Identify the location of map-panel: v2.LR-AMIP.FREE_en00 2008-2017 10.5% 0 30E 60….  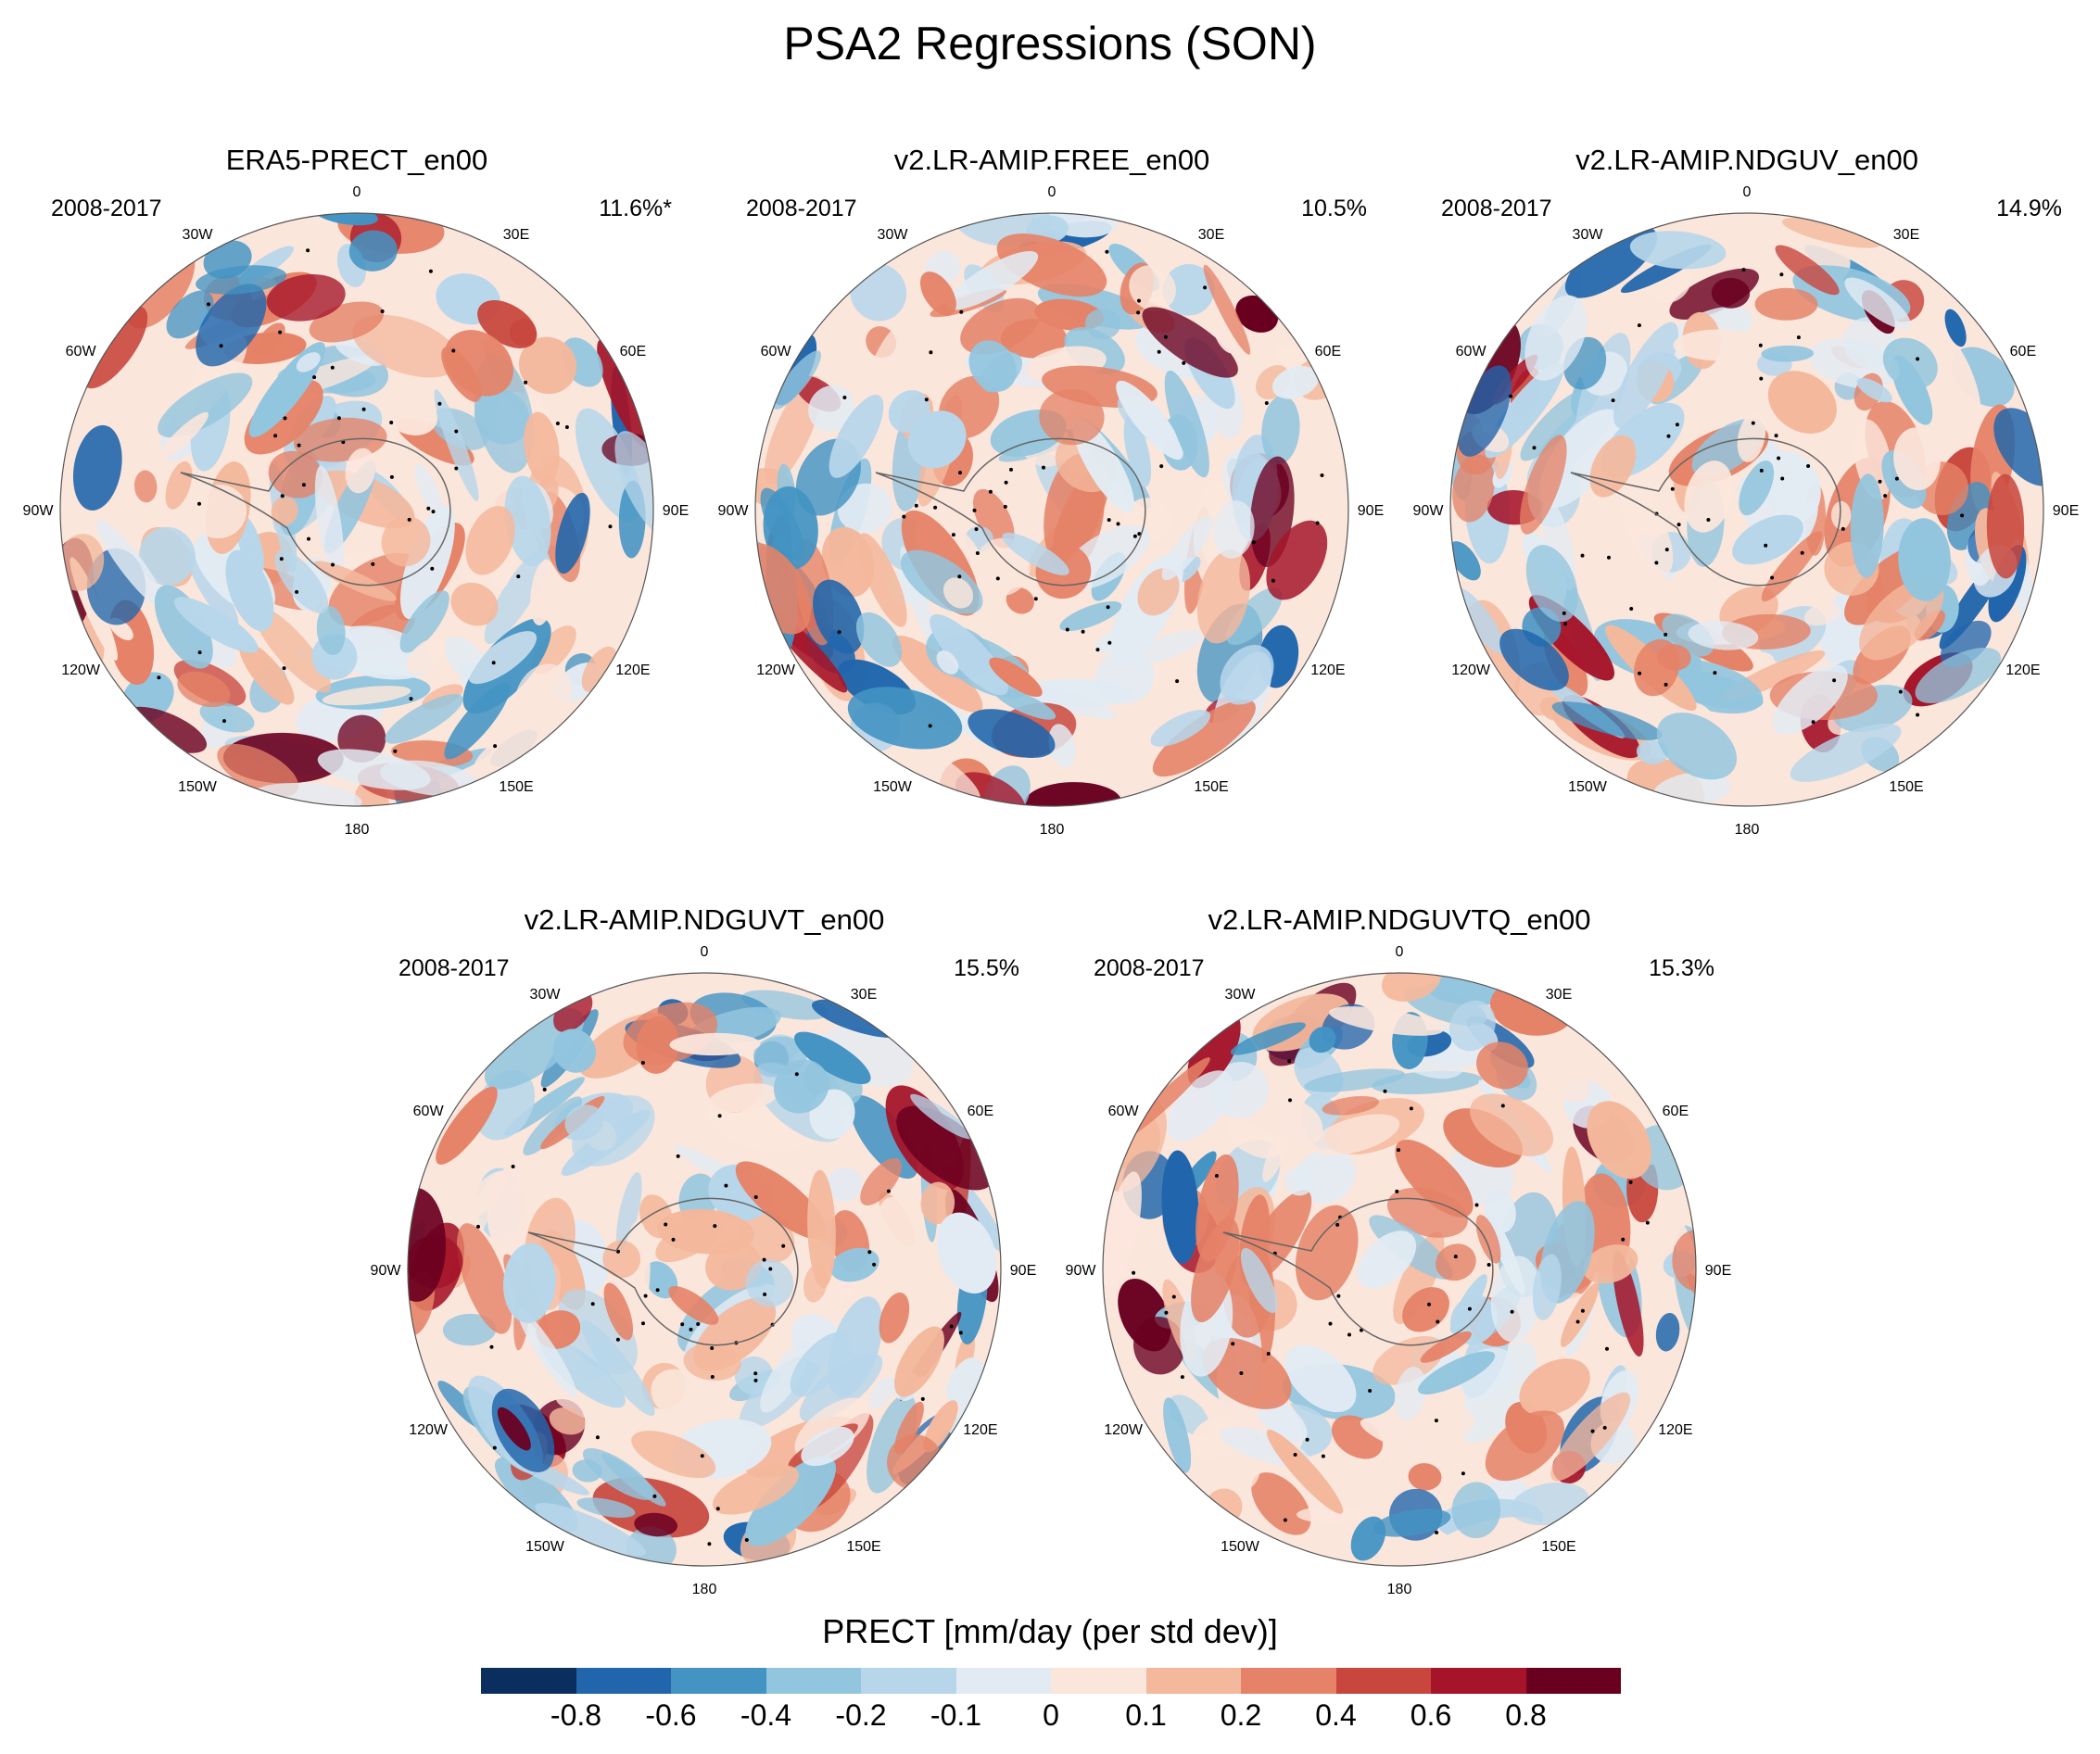
(1051, 514).